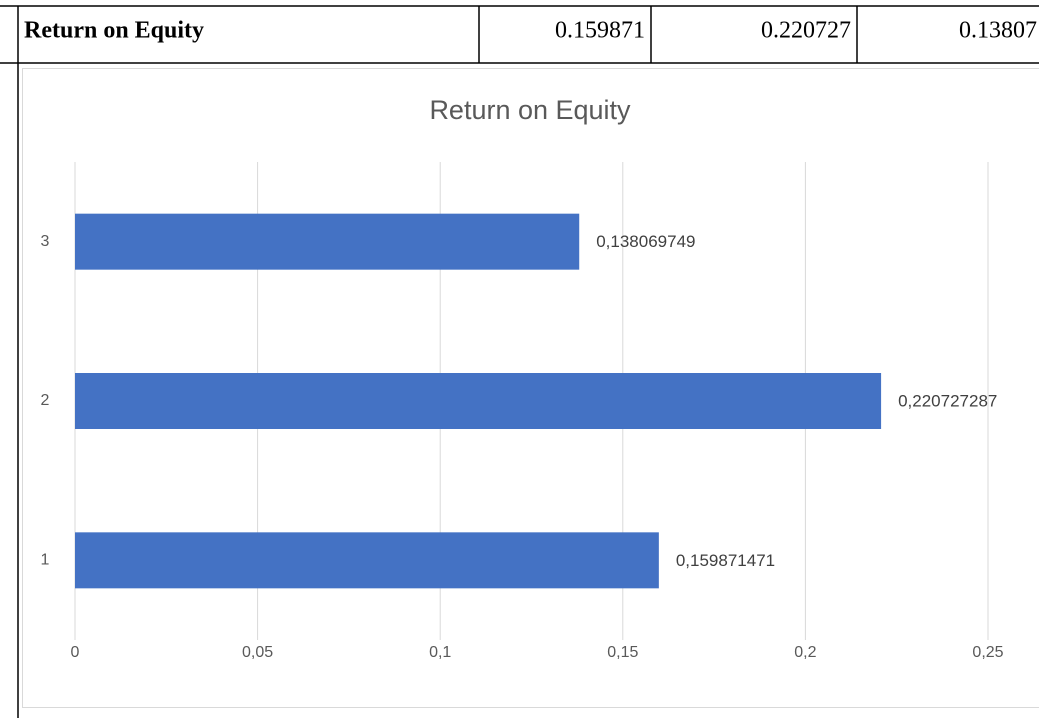 Image resolution: width=1039 pixels, height=718 pixels. I want to click on x-tick-label: 0,05, so click(257, 652).